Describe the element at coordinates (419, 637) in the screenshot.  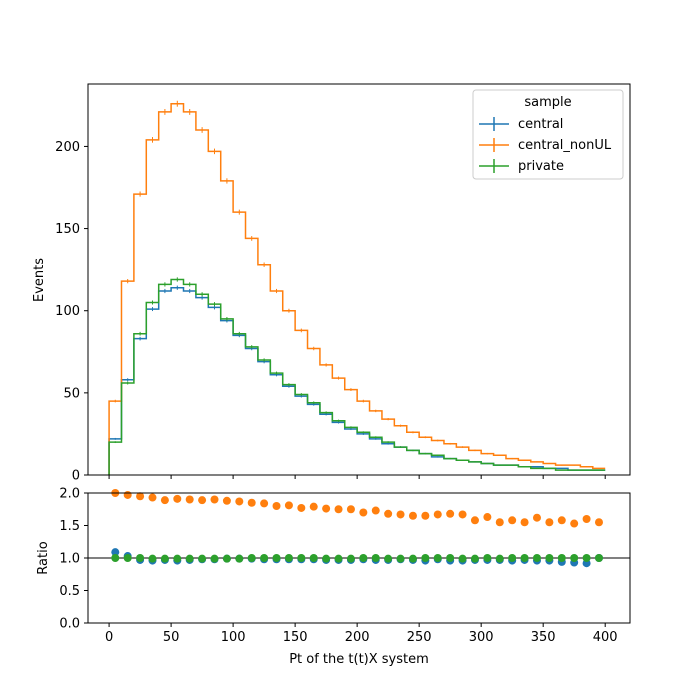
I see `x-tick-label: 250` at that location.